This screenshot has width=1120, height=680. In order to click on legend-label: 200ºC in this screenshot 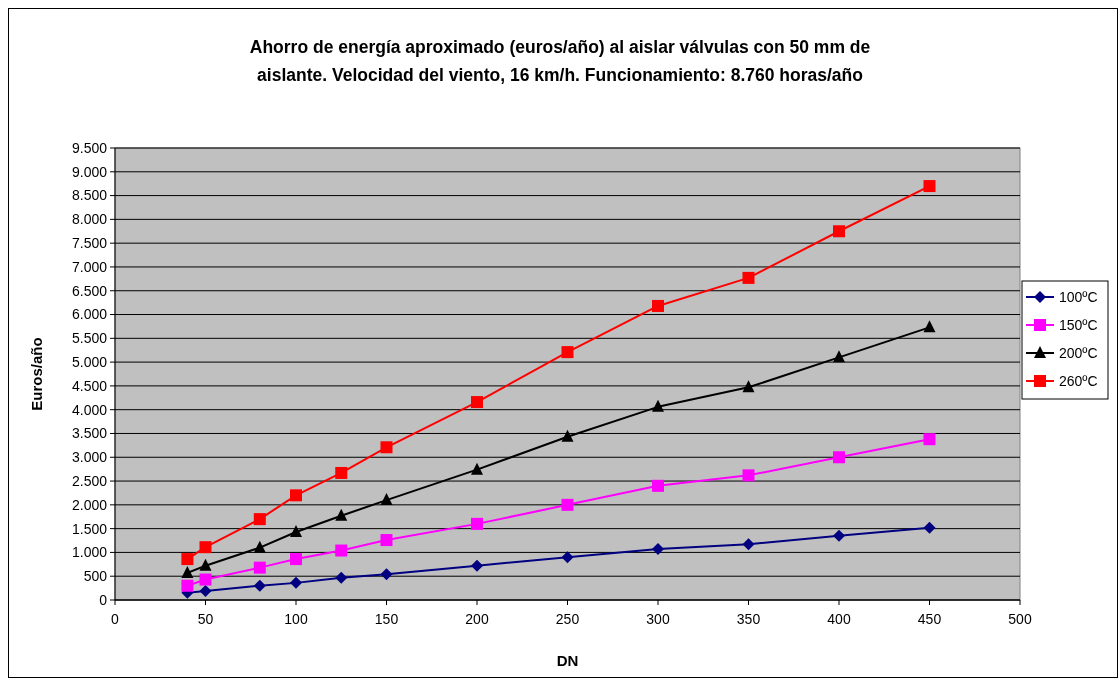, I will do `click(1078, 352)`.